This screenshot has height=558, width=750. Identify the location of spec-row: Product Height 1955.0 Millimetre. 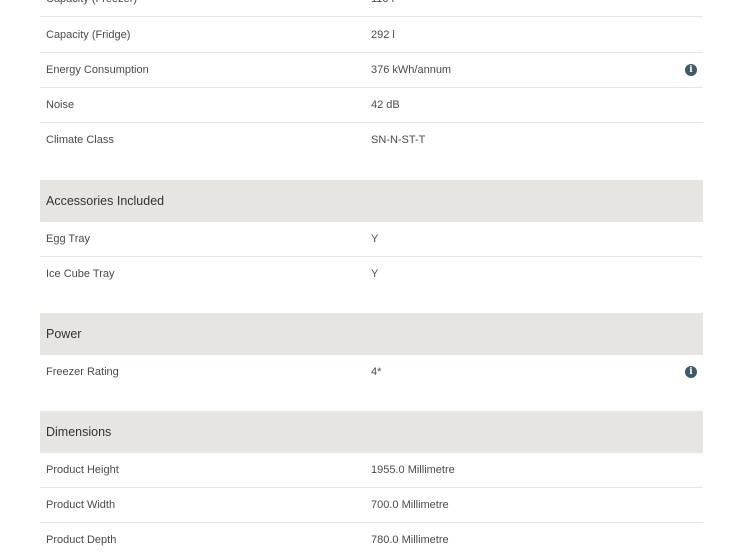
(371, 470).